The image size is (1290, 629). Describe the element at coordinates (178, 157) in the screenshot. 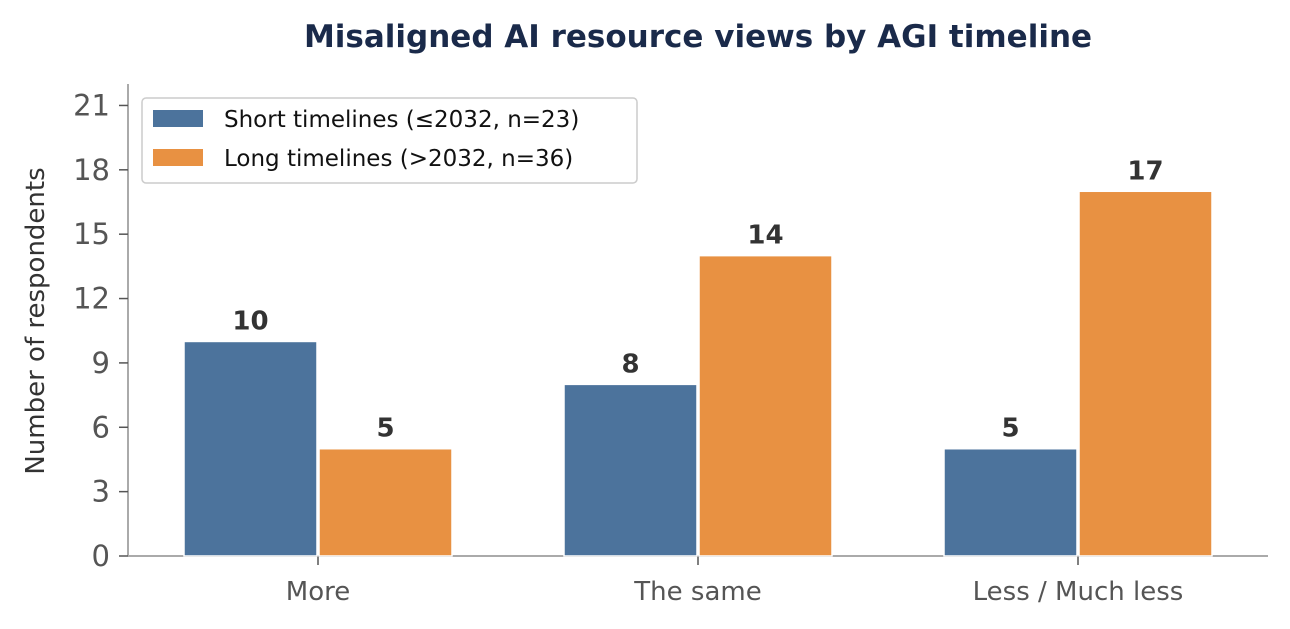

I see `legend-swatch-long` at that location.